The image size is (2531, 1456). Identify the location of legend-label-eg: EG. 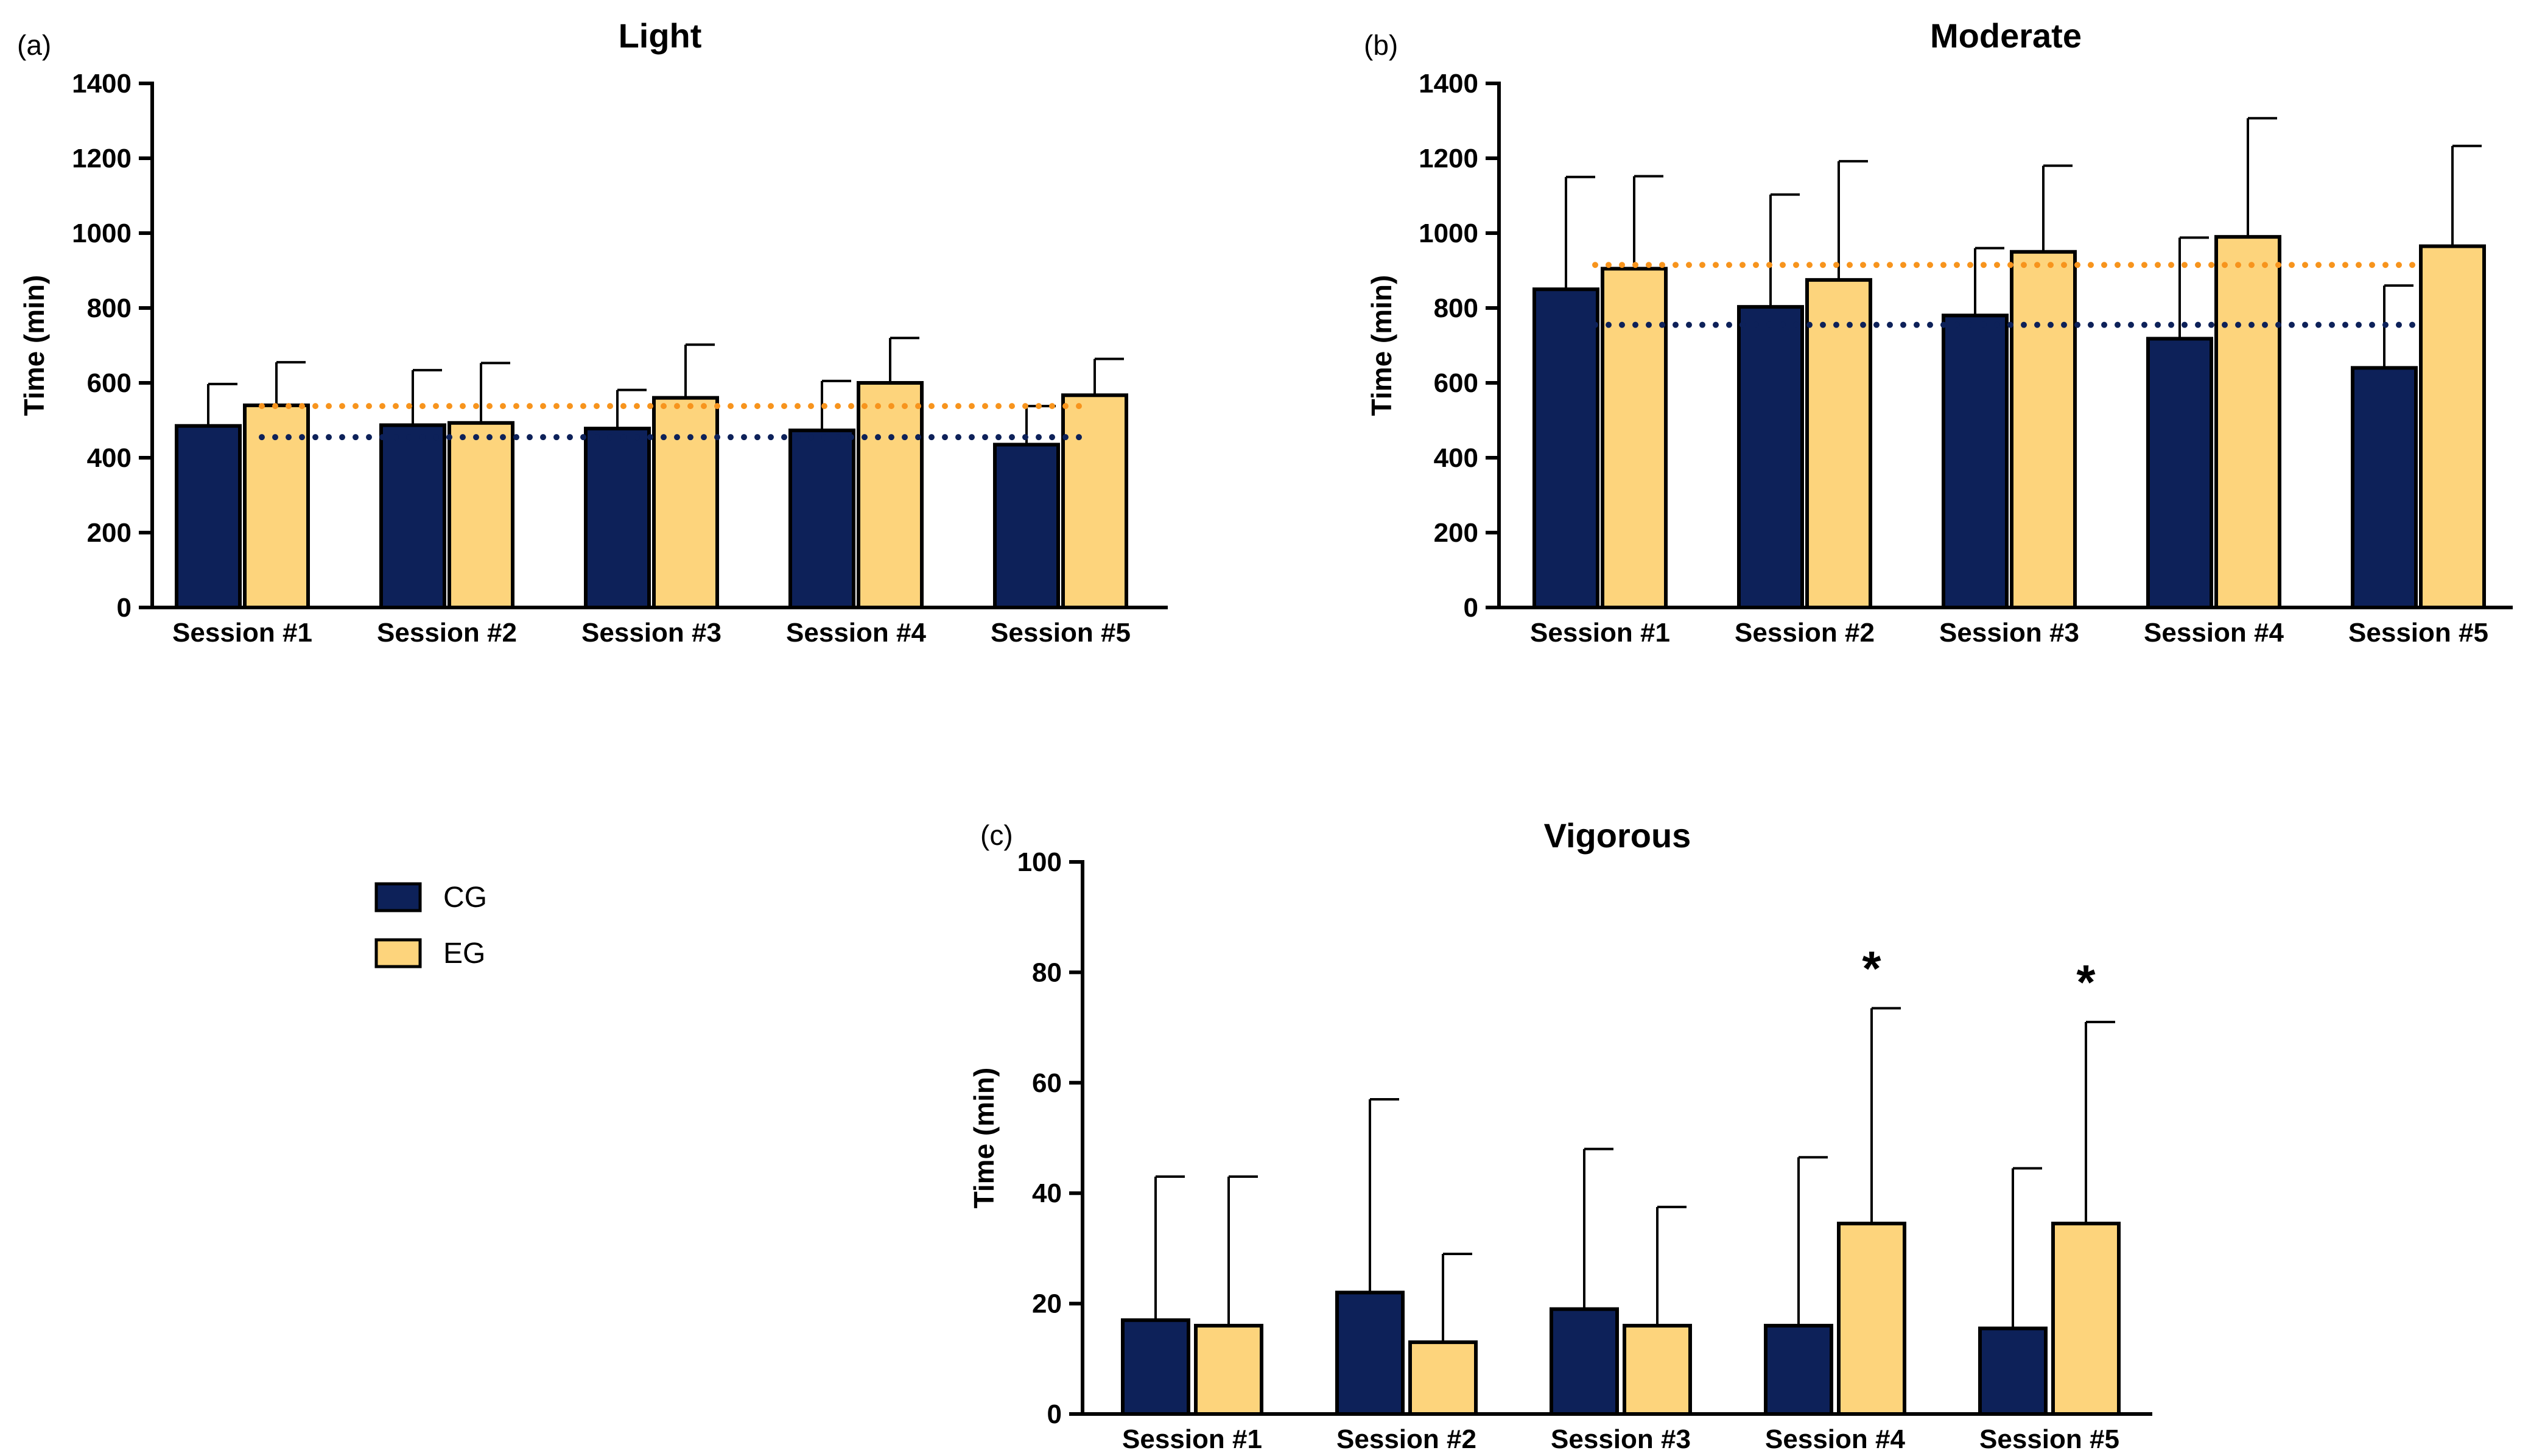
(464, 953).